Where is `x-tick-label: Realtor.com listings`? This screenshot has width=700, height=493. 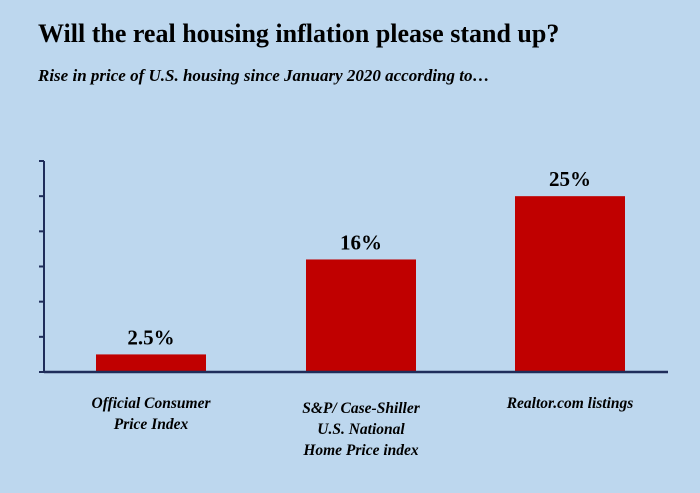 x-tick-label: Realtor.com listings is located at coordinates (570, 403).